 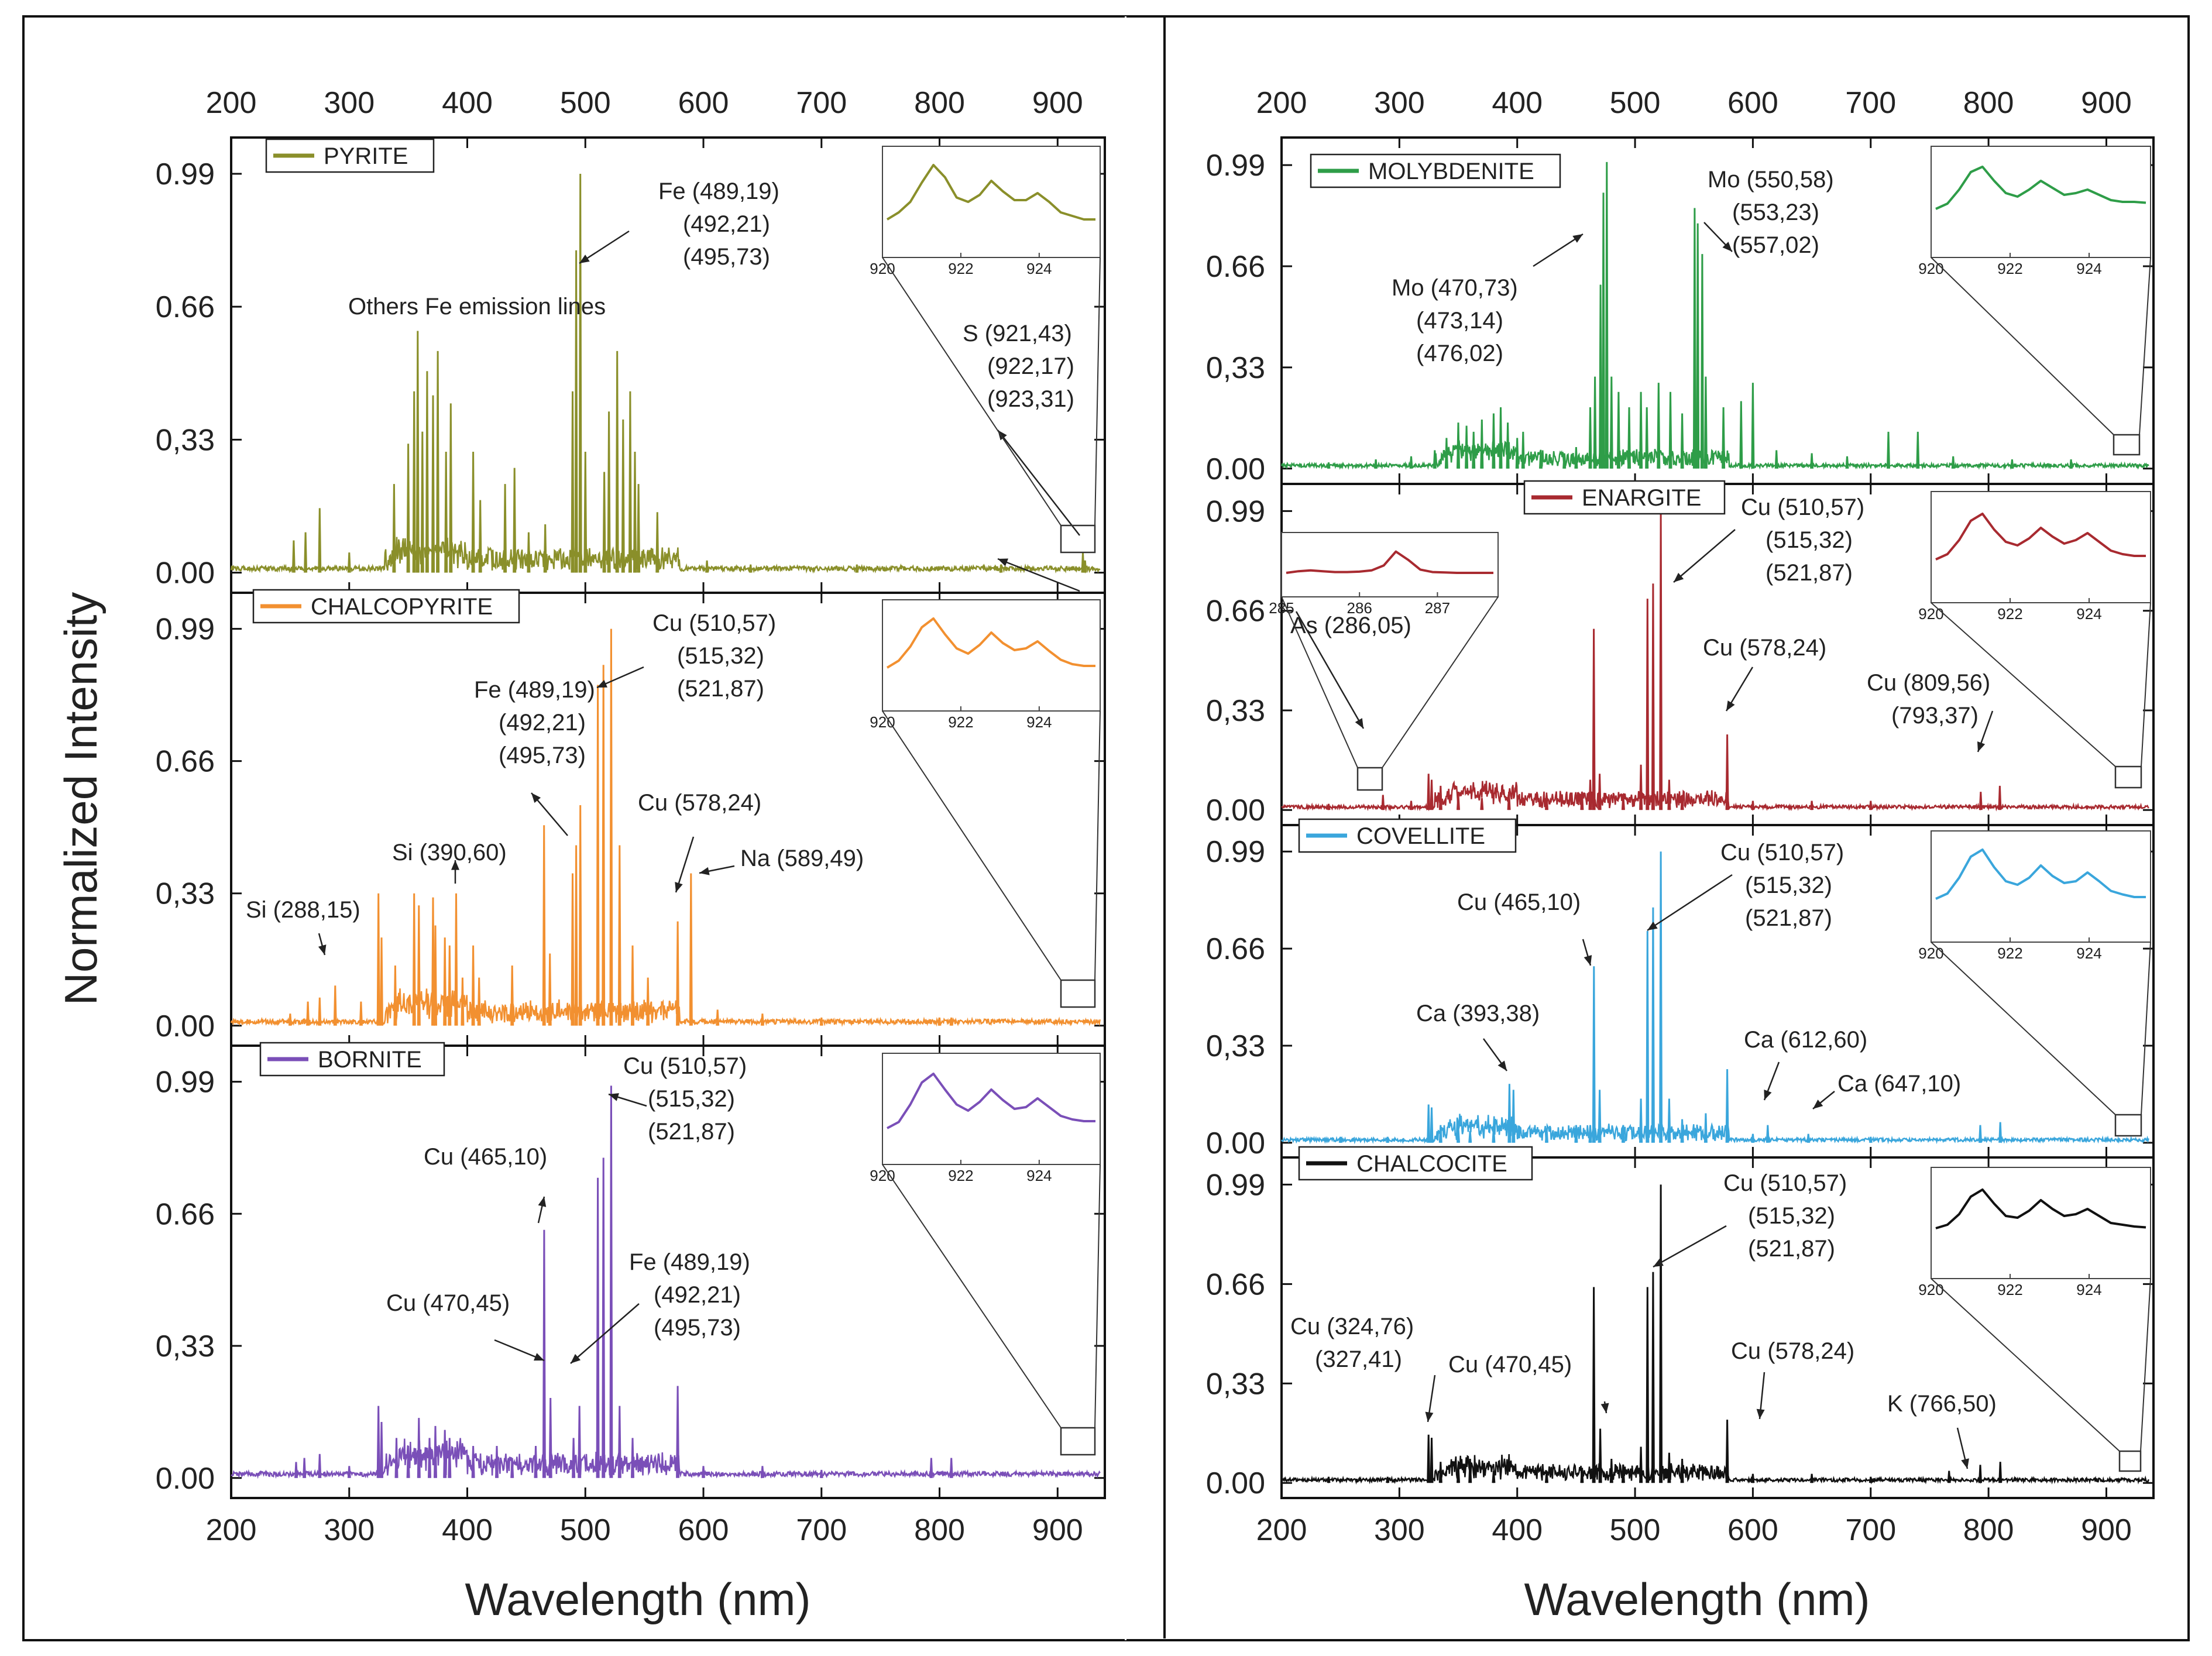 What do you see at coordinates (2041, 886) in the screenshot?
I see `inset-frame` at bounding box center [2041, 886].